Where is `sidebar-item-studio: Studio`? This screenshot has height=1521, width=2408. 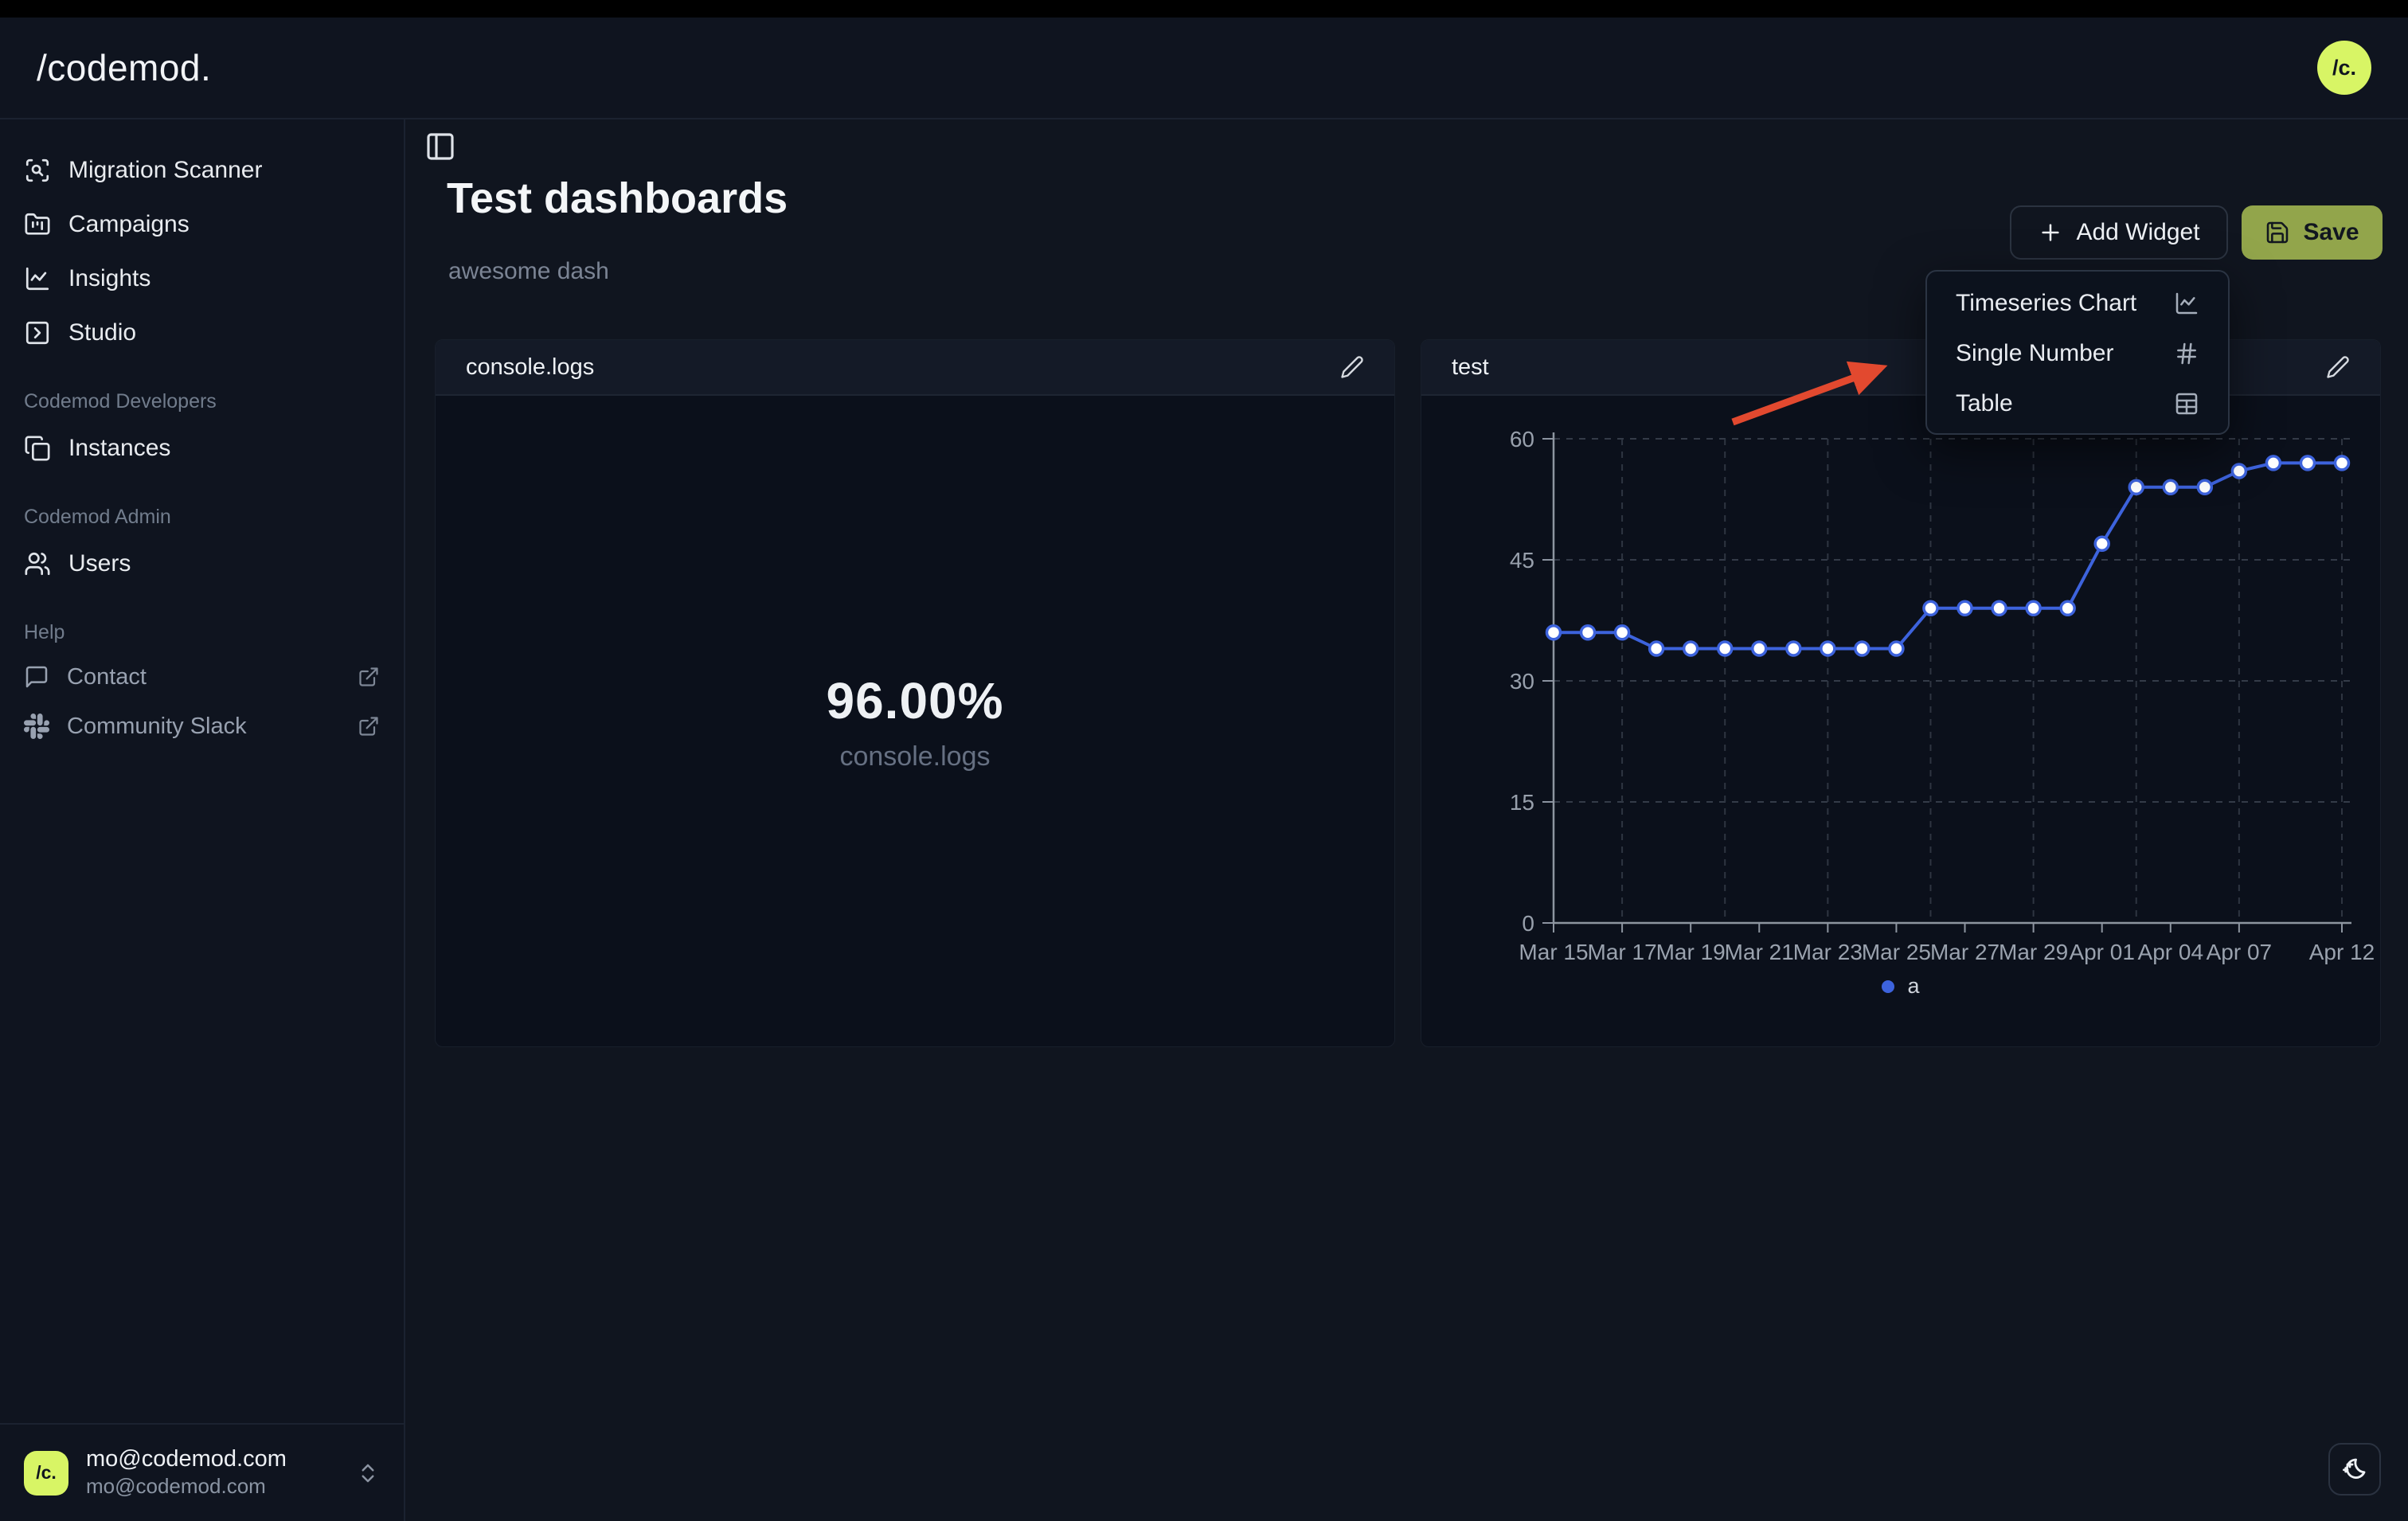 sidebar-item-studio: Studio is located at coordinates (202, 333).